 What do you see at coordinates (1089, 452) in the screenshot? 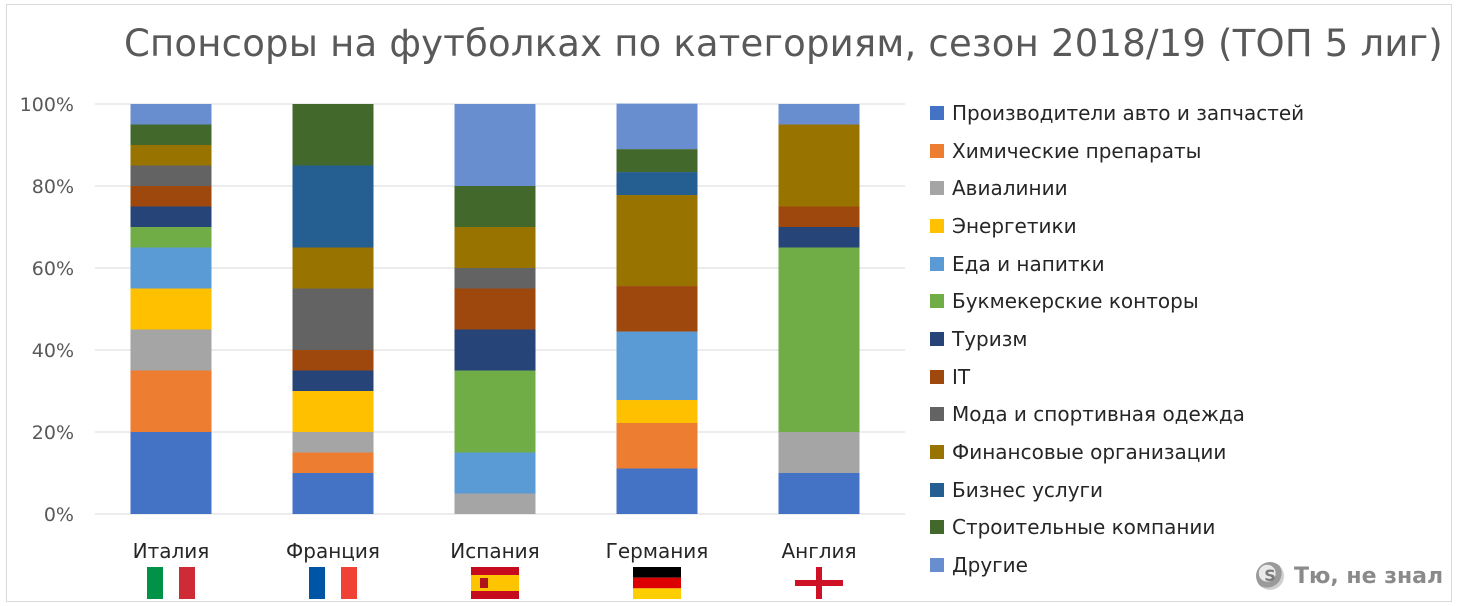
I see `legend-label: Финансовые организации` at bounding box center [1089, 452].